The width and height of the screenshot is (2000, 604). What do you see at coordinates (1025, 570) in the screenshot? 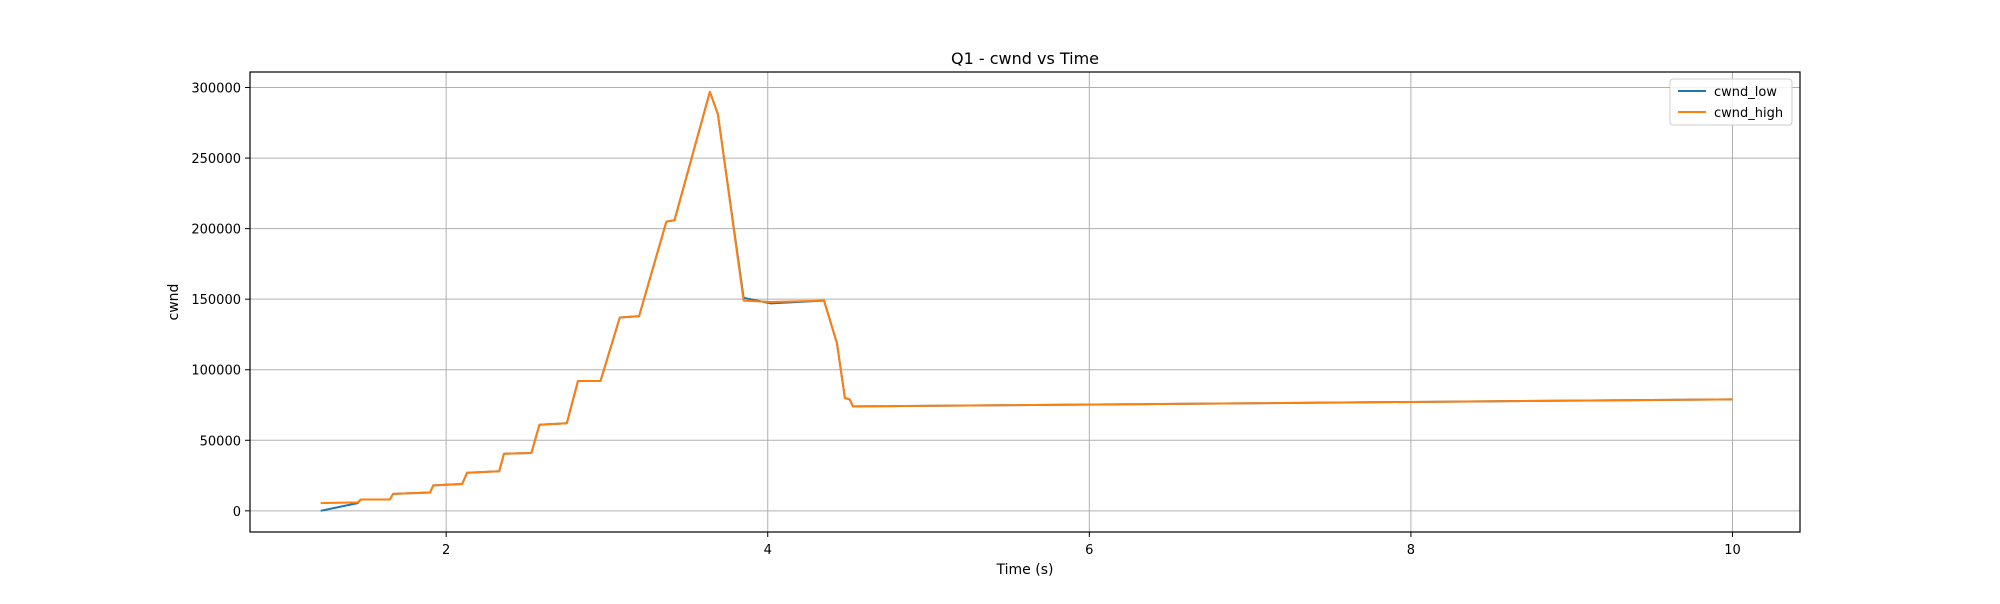
I see `x-axis-label: Time (s)` at bounding box center [1025, 570].